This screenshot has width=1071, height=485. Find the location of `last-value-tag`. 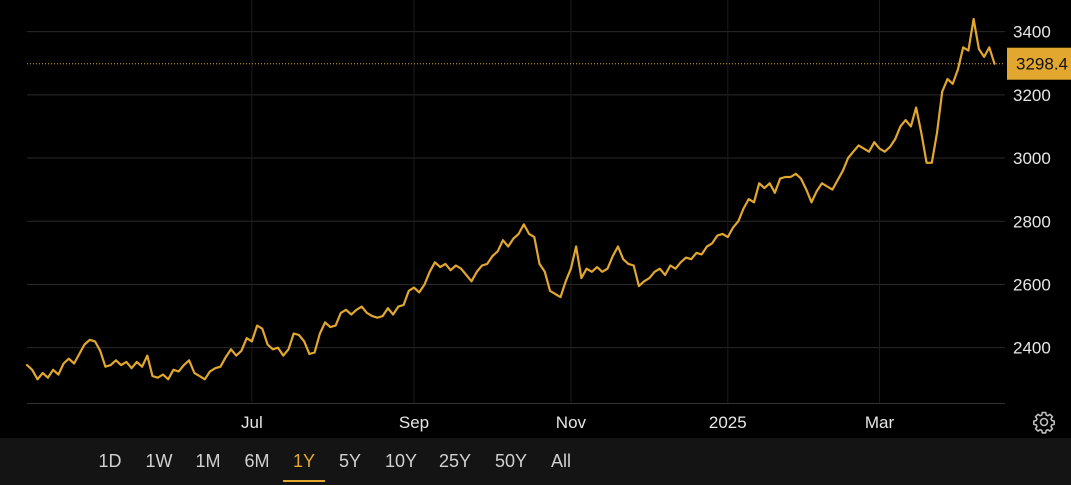

last-value-tag is located at coordinates (1039, 63).